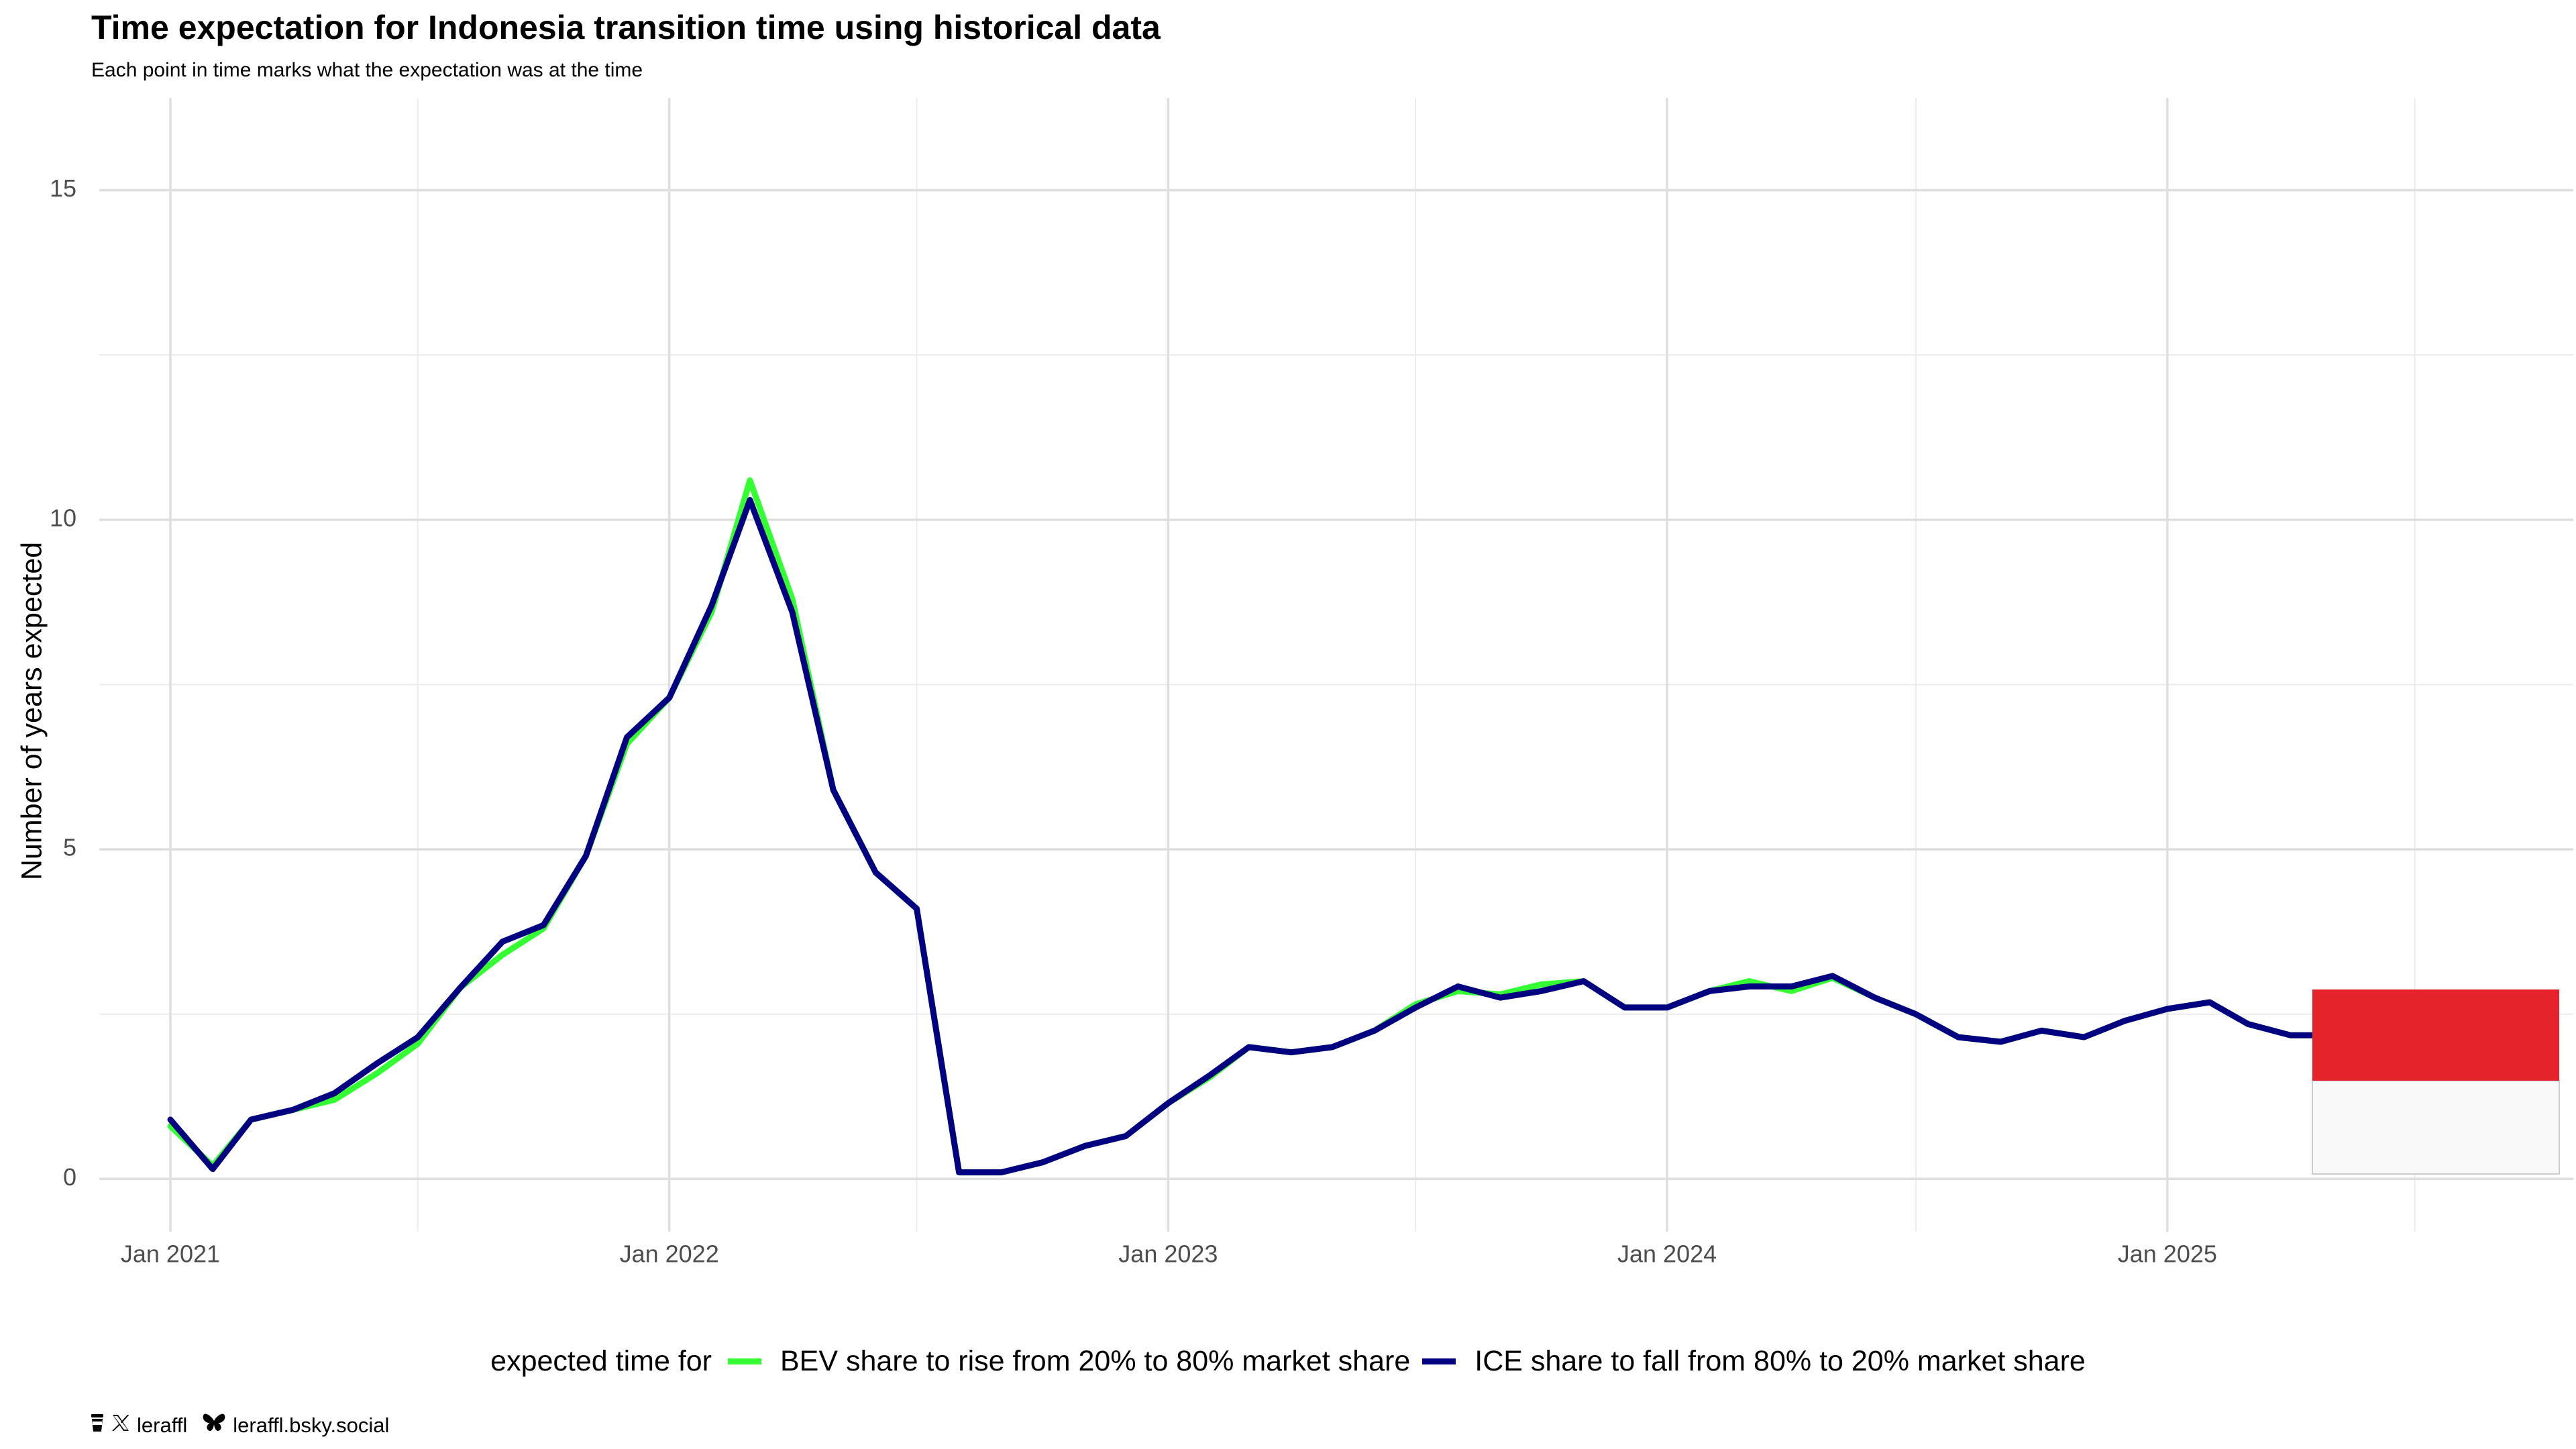  Describe the element at coordinates (1439, 1361) in the screenshot. I see `legend-key-ice` at that location.